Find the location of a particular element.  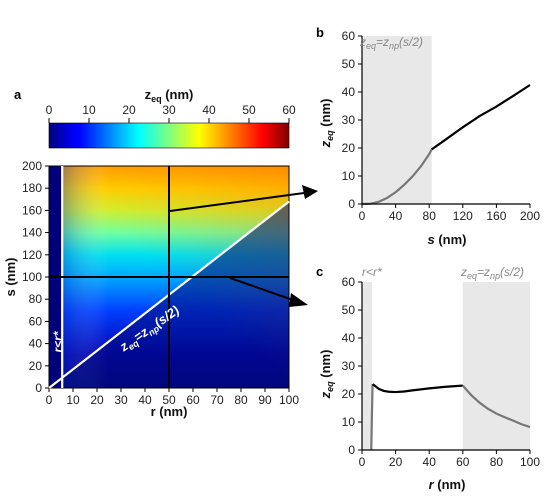

arrow-head-c is located at coordinates (298, 300).